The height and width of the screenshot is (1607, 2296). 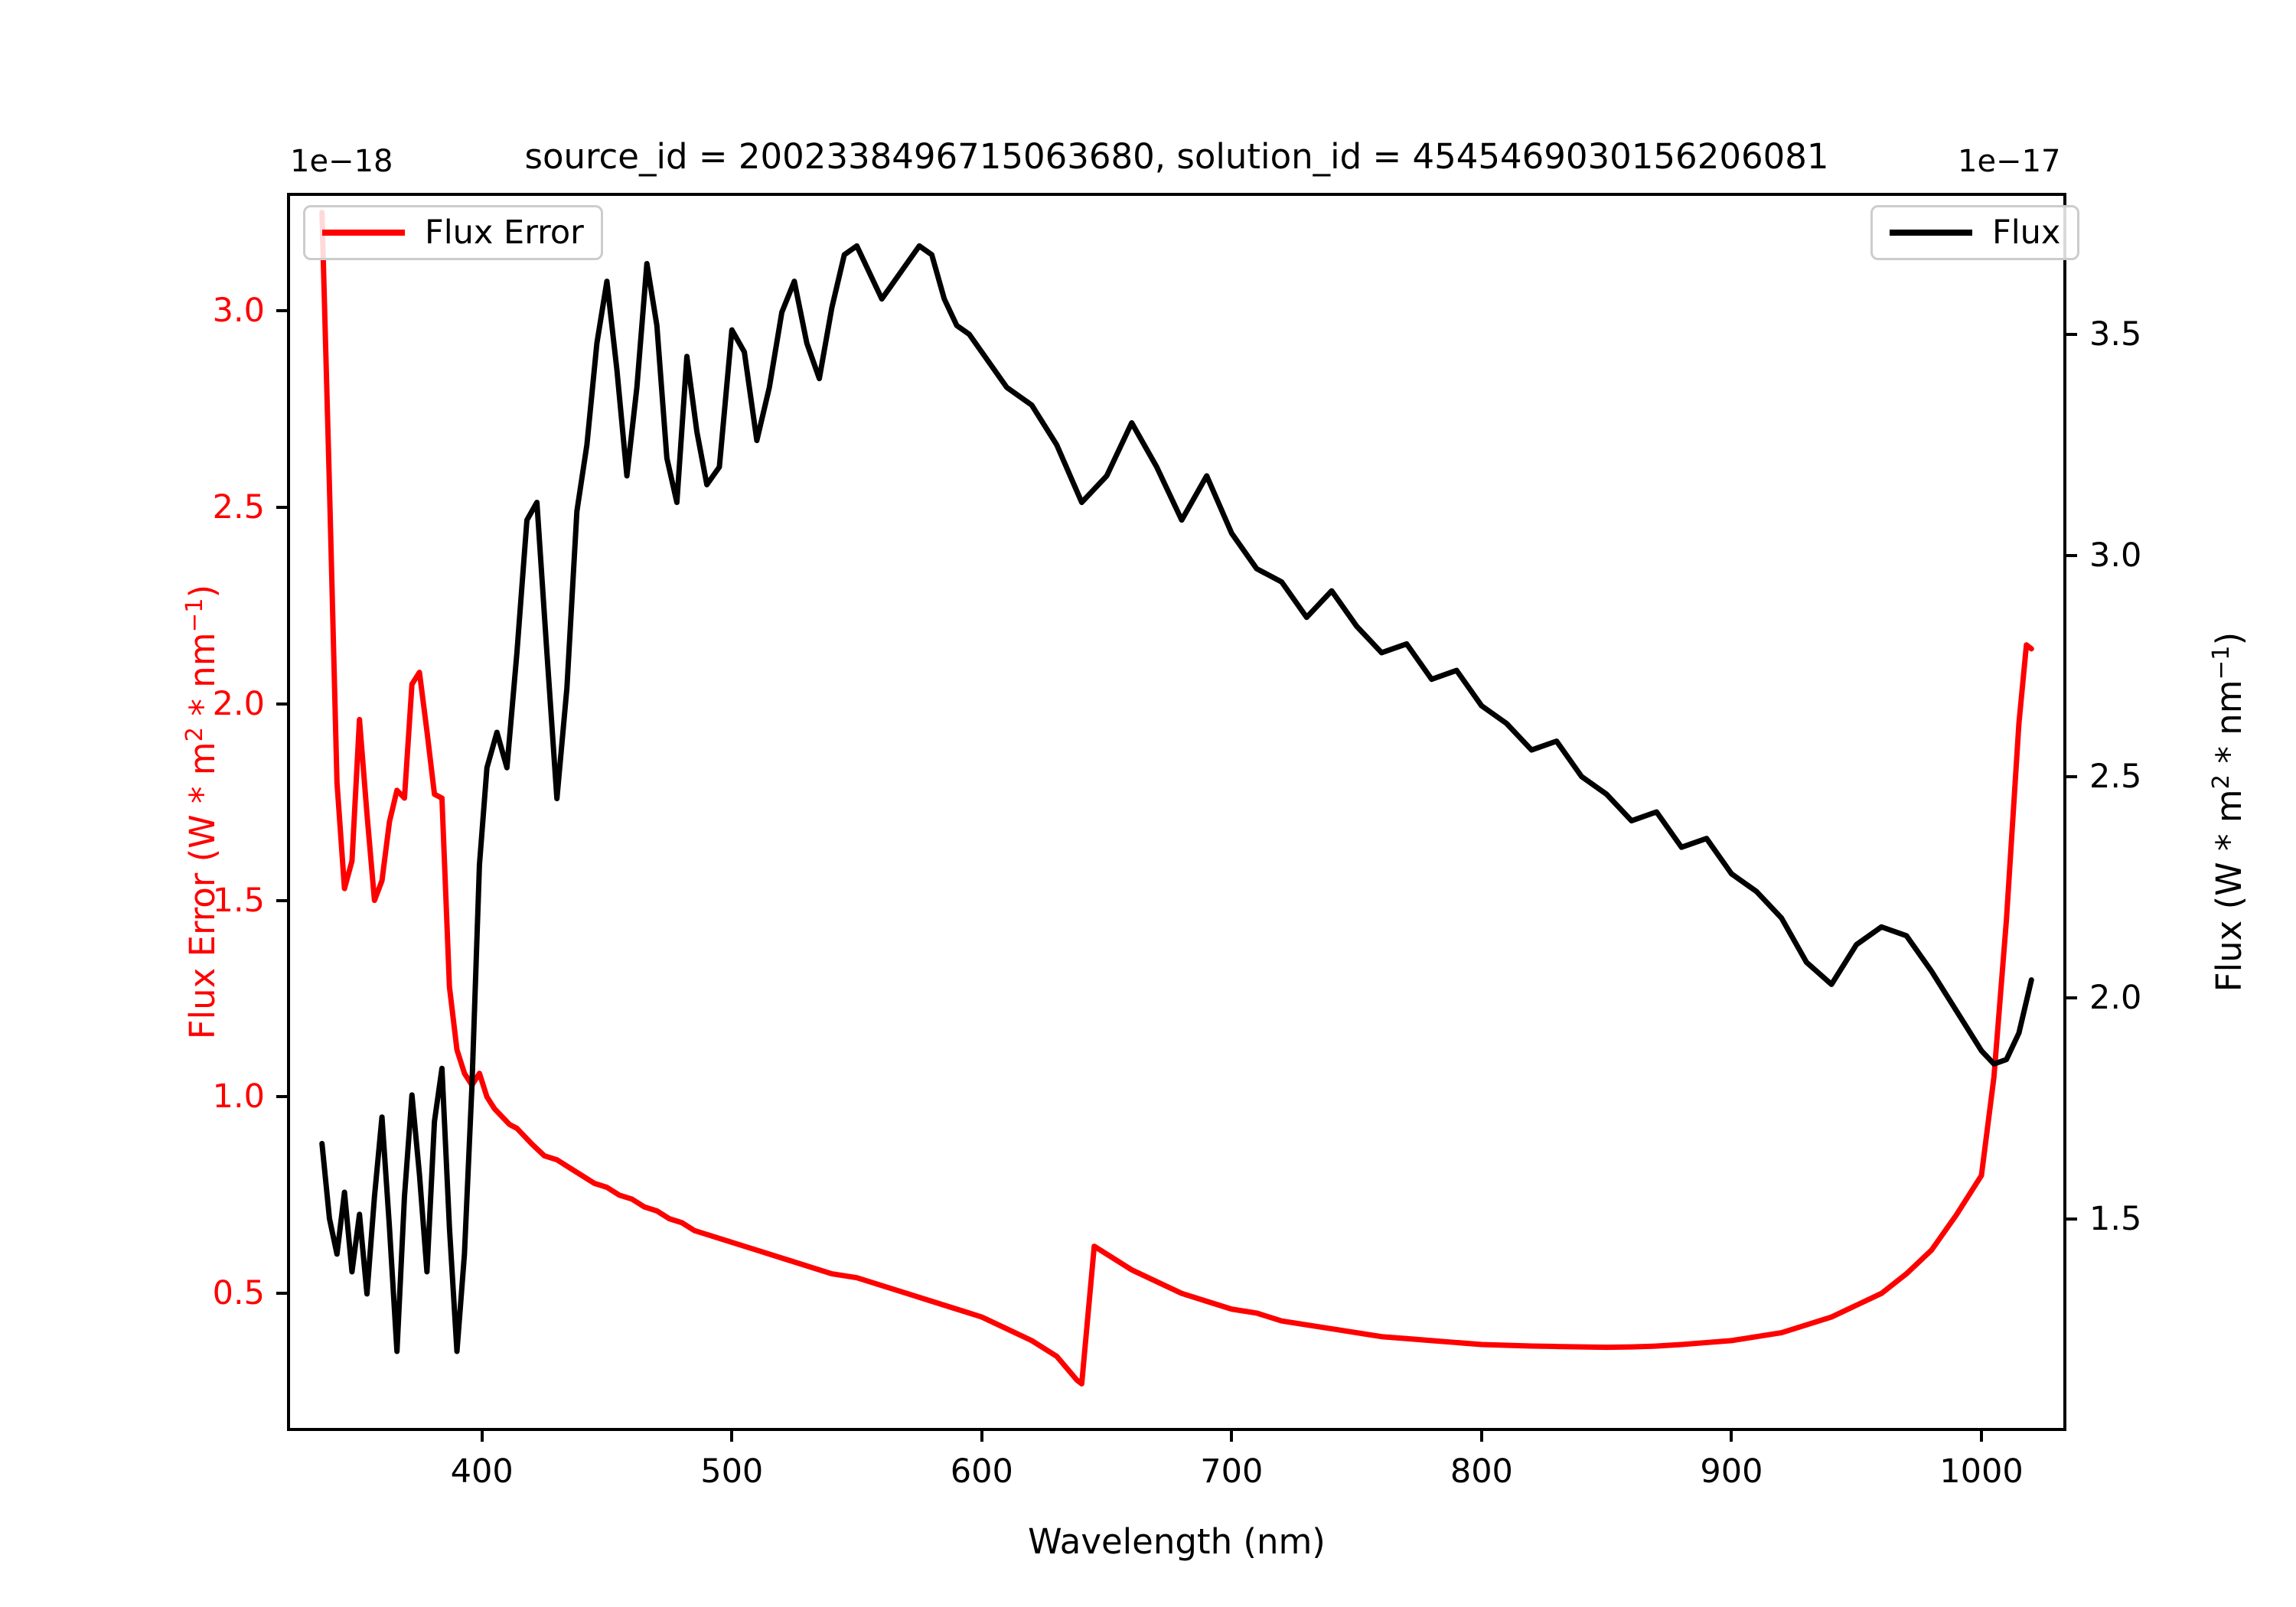 I want to click on y-left-label-pre: Flux Error (W * m, so click(x=202, y=891).